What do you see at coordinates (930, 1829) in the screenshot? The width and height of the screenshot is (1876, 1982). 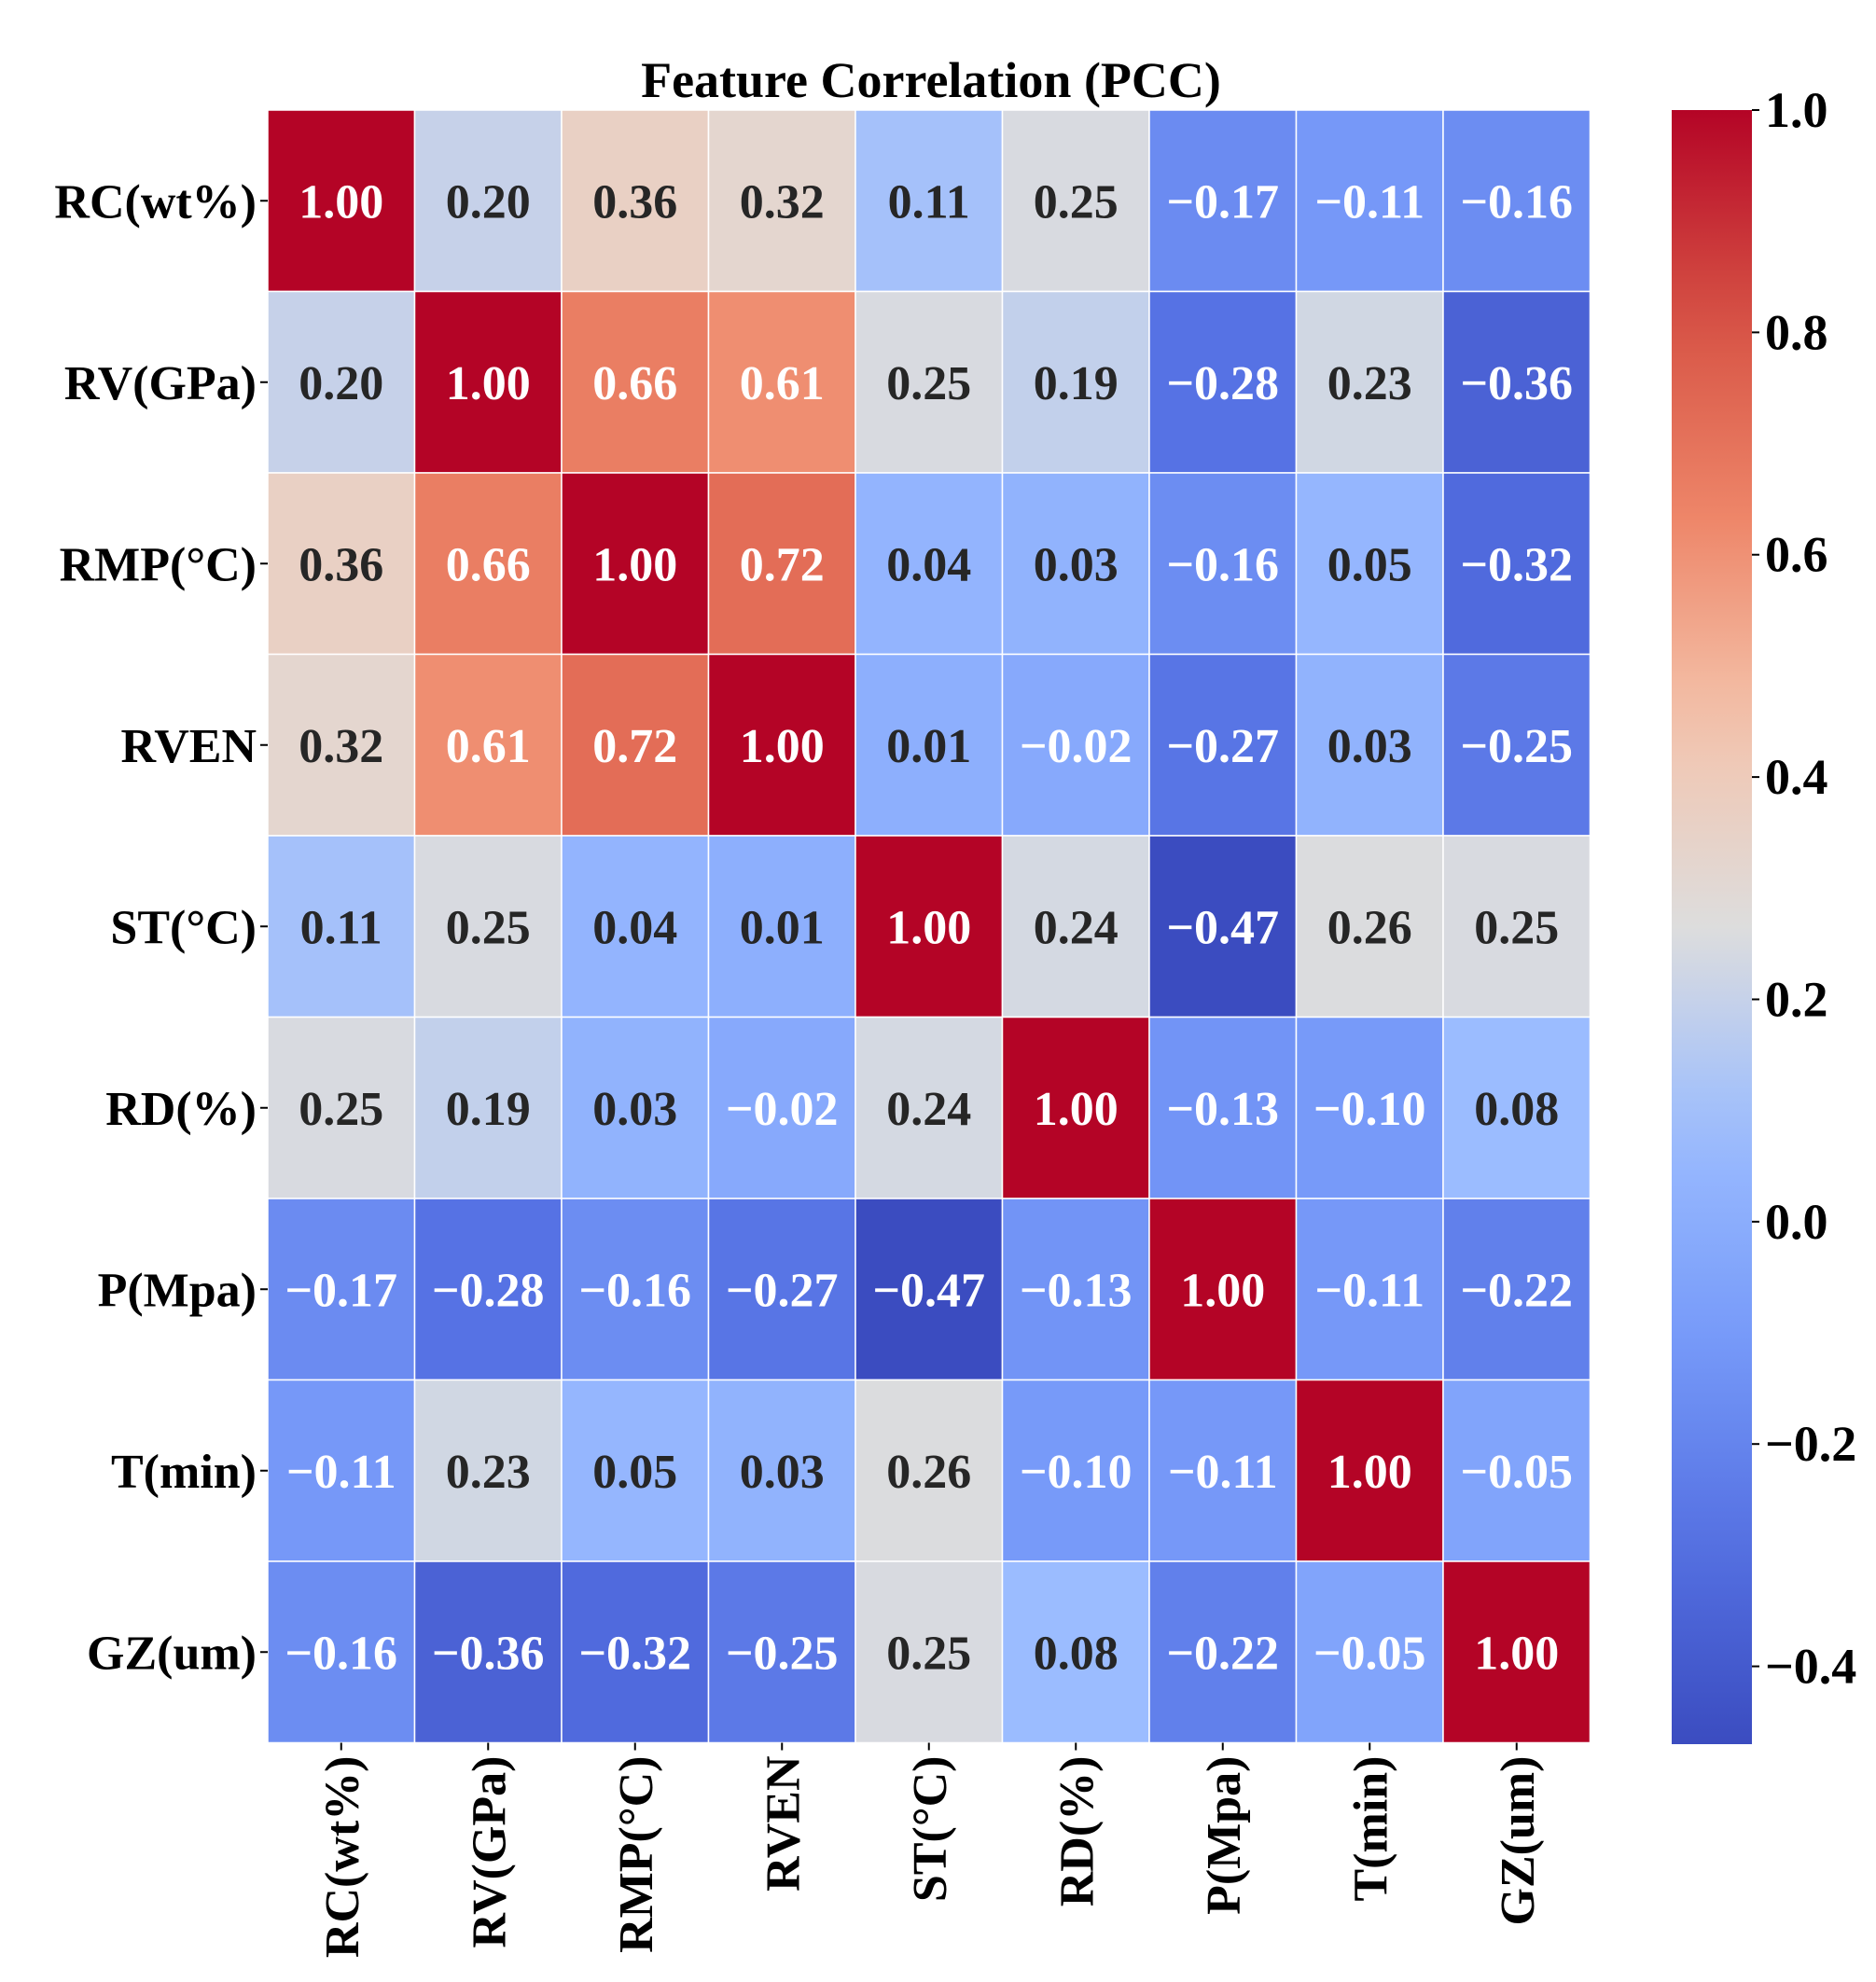 I see `x-tick-label: ST(°C)` at bounding box center [930, 1829].